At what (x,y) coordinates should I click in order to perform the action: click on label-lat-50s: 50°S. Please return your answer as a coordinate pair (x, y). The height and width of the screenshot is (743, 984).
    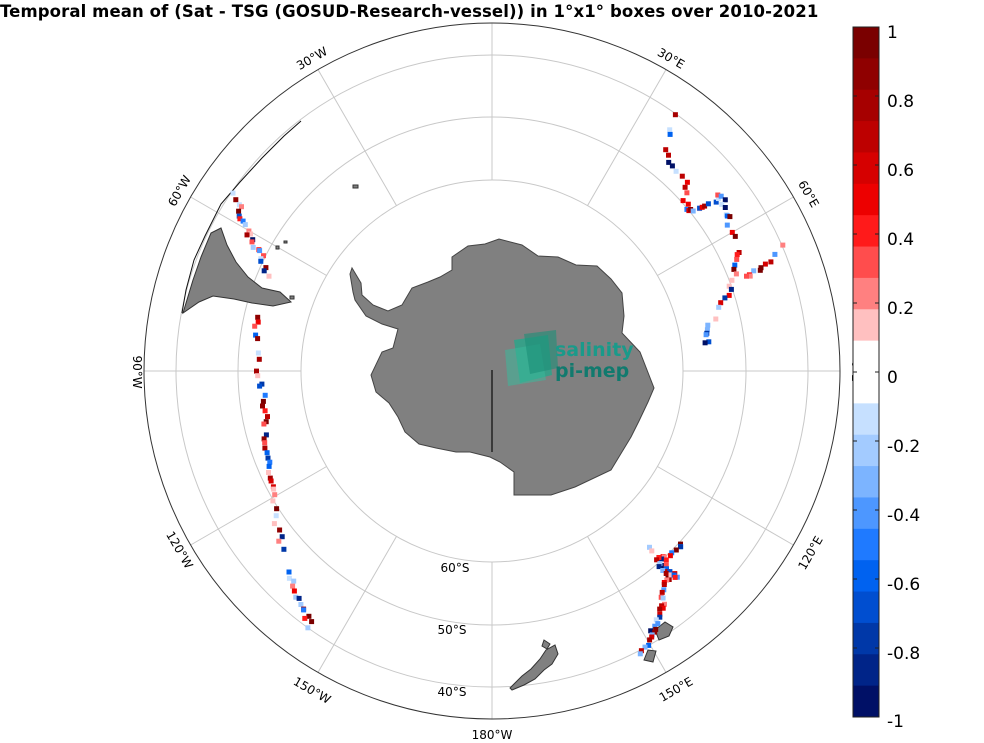
    Looking at the image, I should click on (452, 630).